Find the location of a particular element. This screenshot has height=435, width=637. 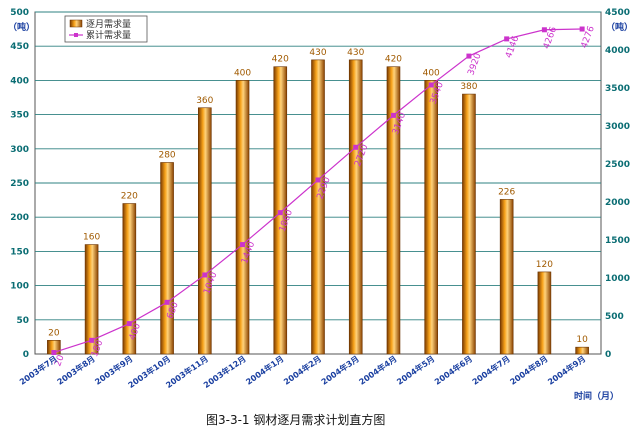

x-tick-label: 2003年12月 is located at coordinates (224, 371).